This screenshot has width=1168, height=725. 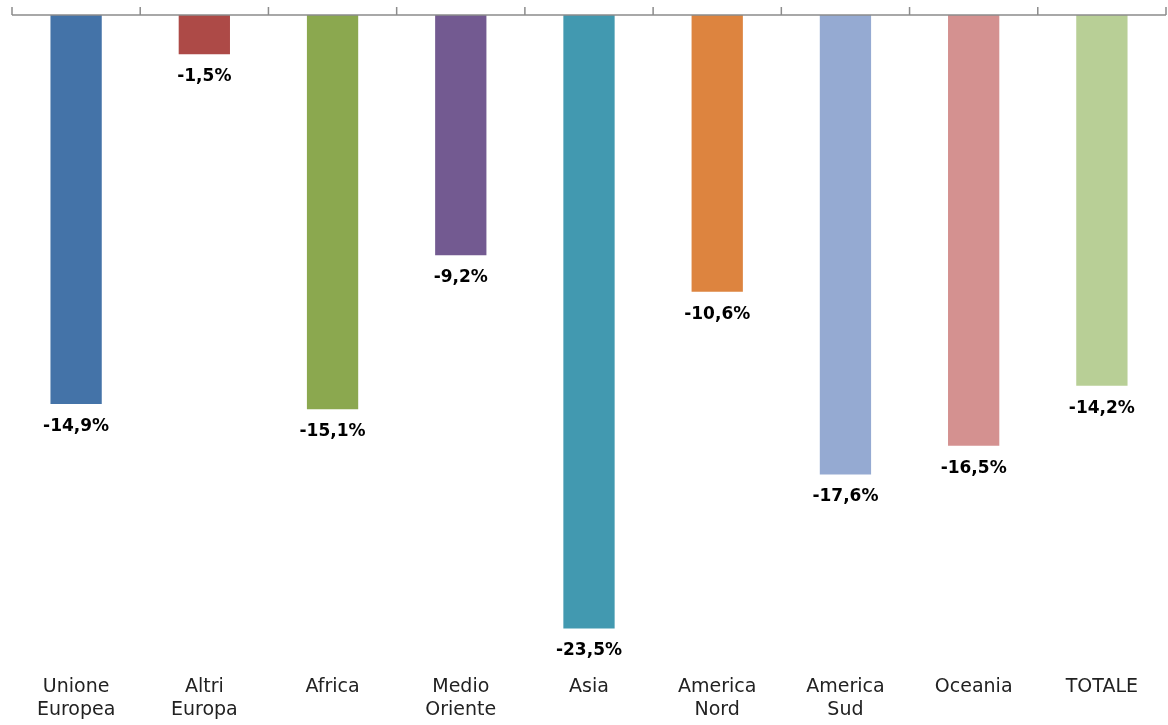 What do you see at coordinates (332, 684) in the screenshot?
I see `x-tick-label: Africa` at bounding box center [332, 684].